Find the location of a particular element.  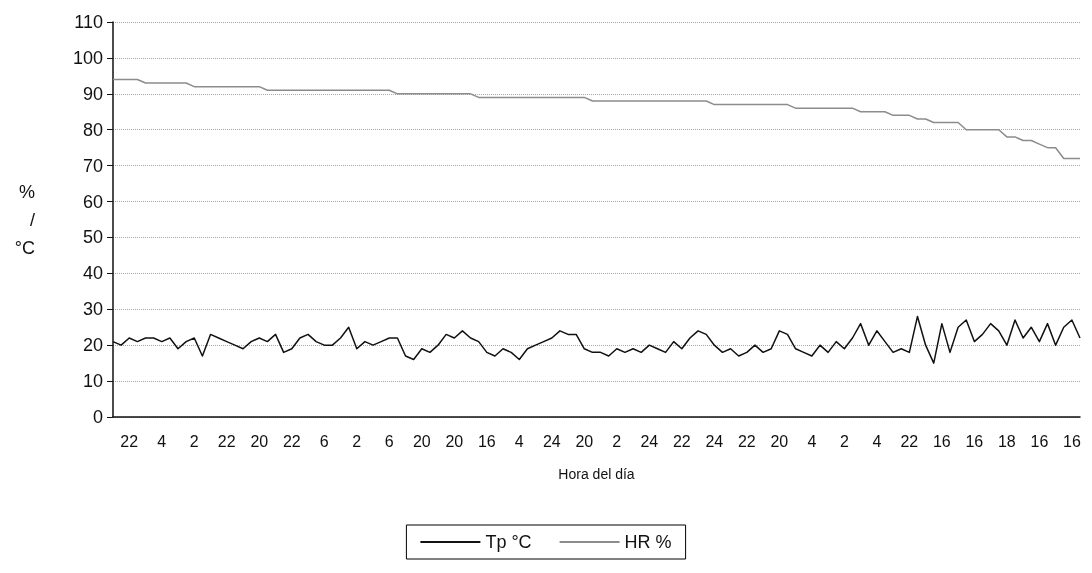

y-tick-label: 0 is located at coordinates (97, 417).